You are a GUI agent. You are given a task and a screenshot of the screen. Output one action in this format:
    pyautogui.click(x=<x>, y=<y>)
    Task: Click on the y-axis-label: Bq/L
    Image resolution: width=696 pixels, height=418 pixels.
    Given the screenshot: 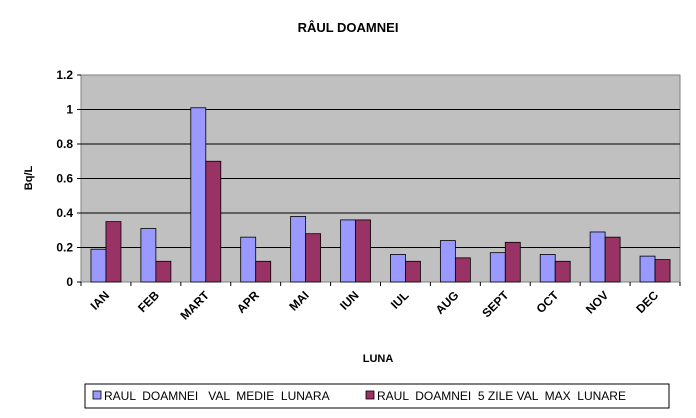 What is the action you would take?
    pyautogui.click(x=29, y=178)
    